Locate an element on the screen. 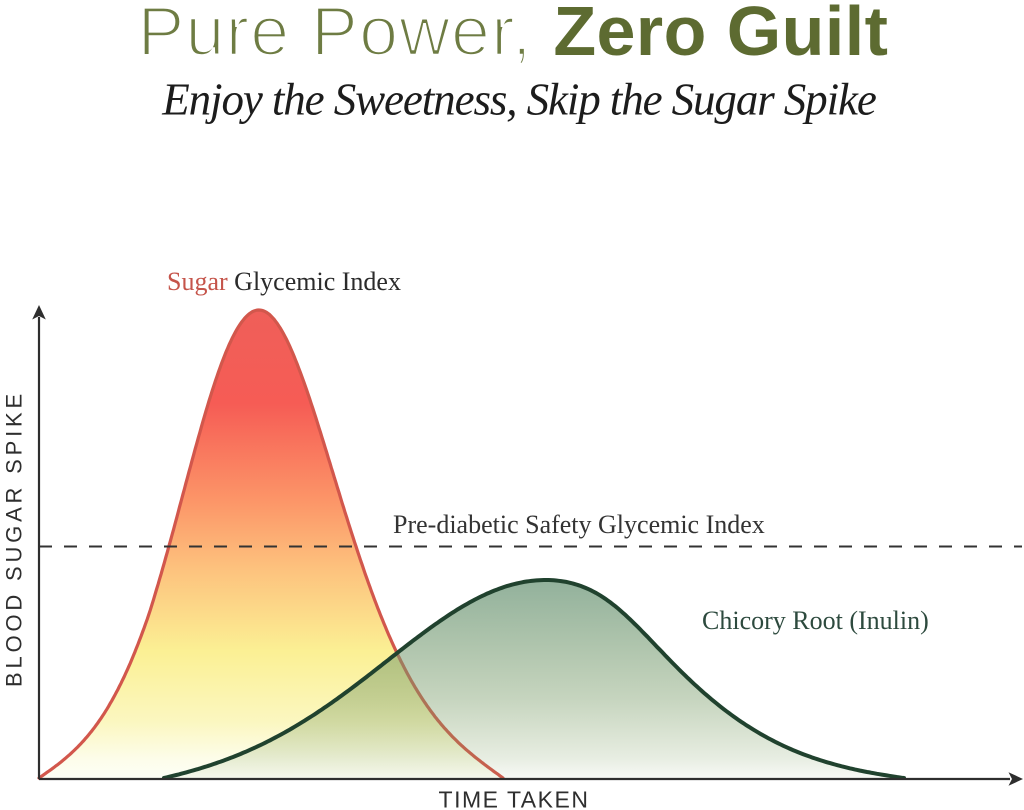 This screenshot has height=810, width=1024. svg-text:Pre-diabetic Safety Glycemic I: Pre-diabetic Safety Glycemic Index is located at coordinates (579, 524).